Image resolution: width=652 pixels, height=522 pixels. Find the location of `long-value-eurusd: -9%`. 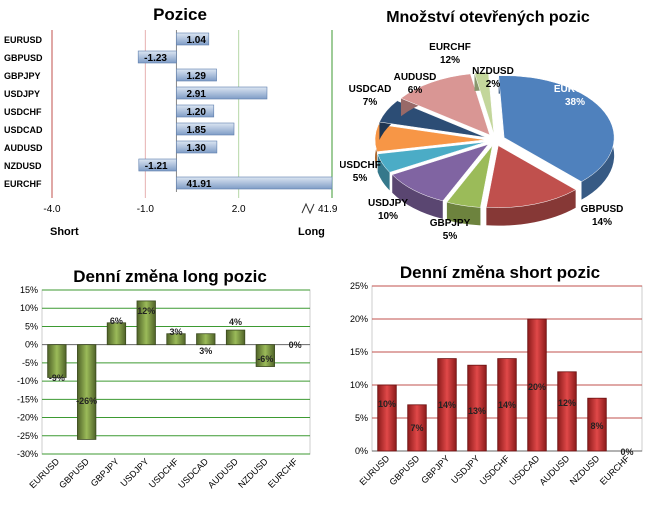

long-value-eurusd: -9% is located at coordinates (57, 378).